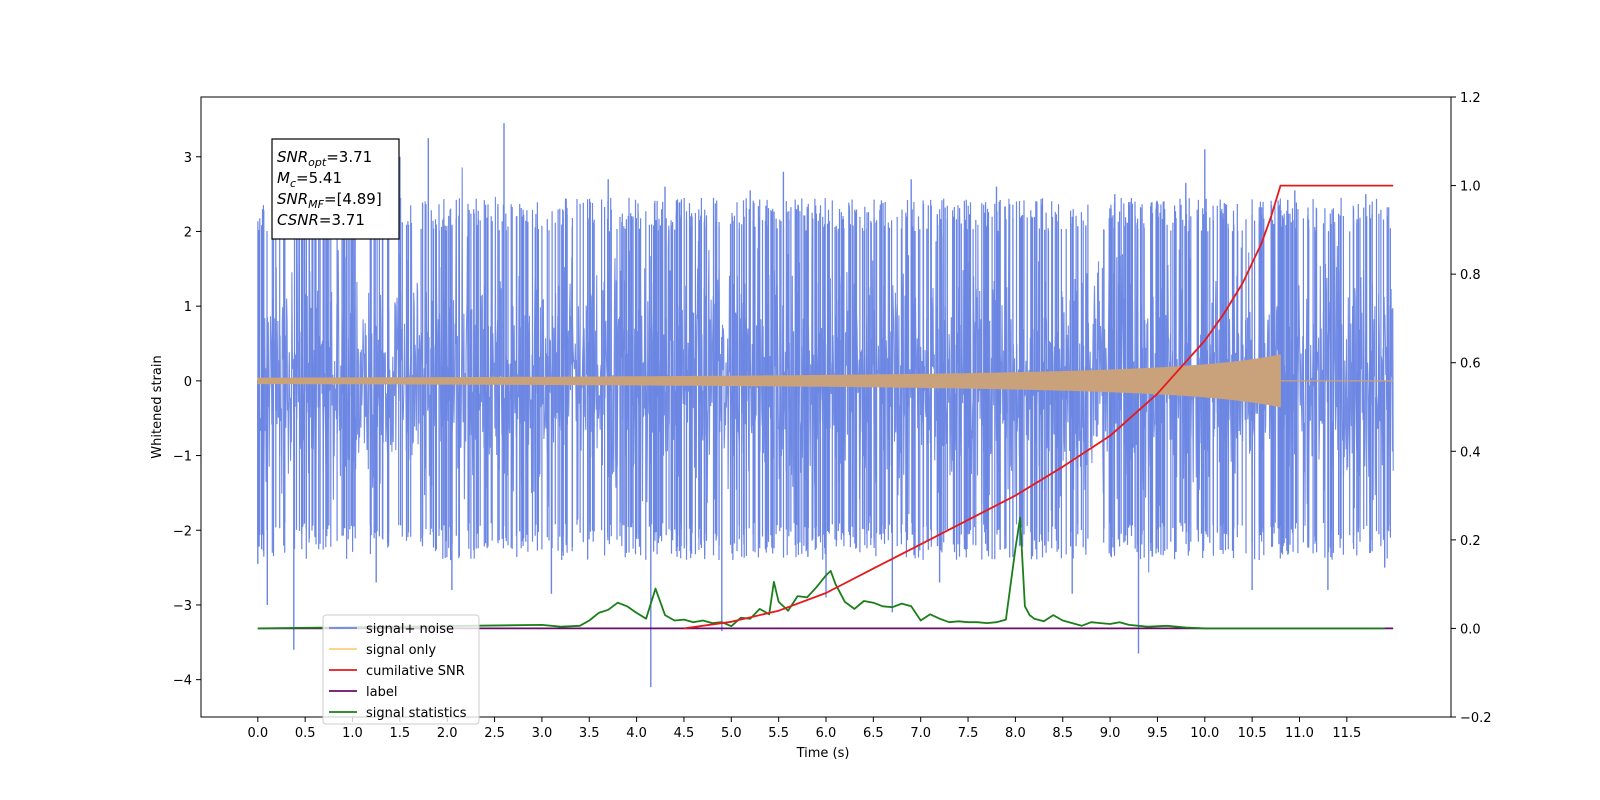 The width and height of the screenshot is (1600, 800). I want to click on annotation-value: =5.41, so click(319, 178).